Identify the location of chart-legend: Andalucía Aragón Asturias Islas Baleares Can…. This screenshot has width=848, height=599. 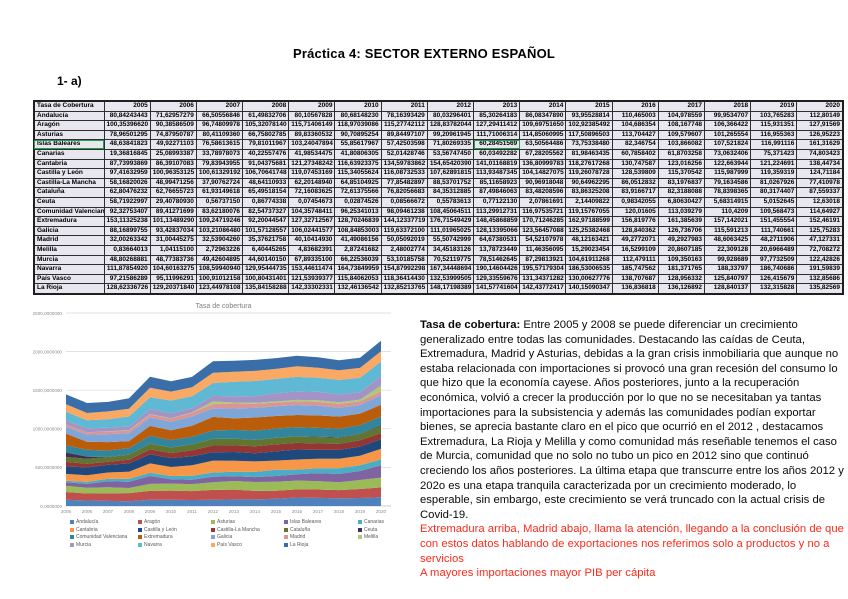
(238, 533).